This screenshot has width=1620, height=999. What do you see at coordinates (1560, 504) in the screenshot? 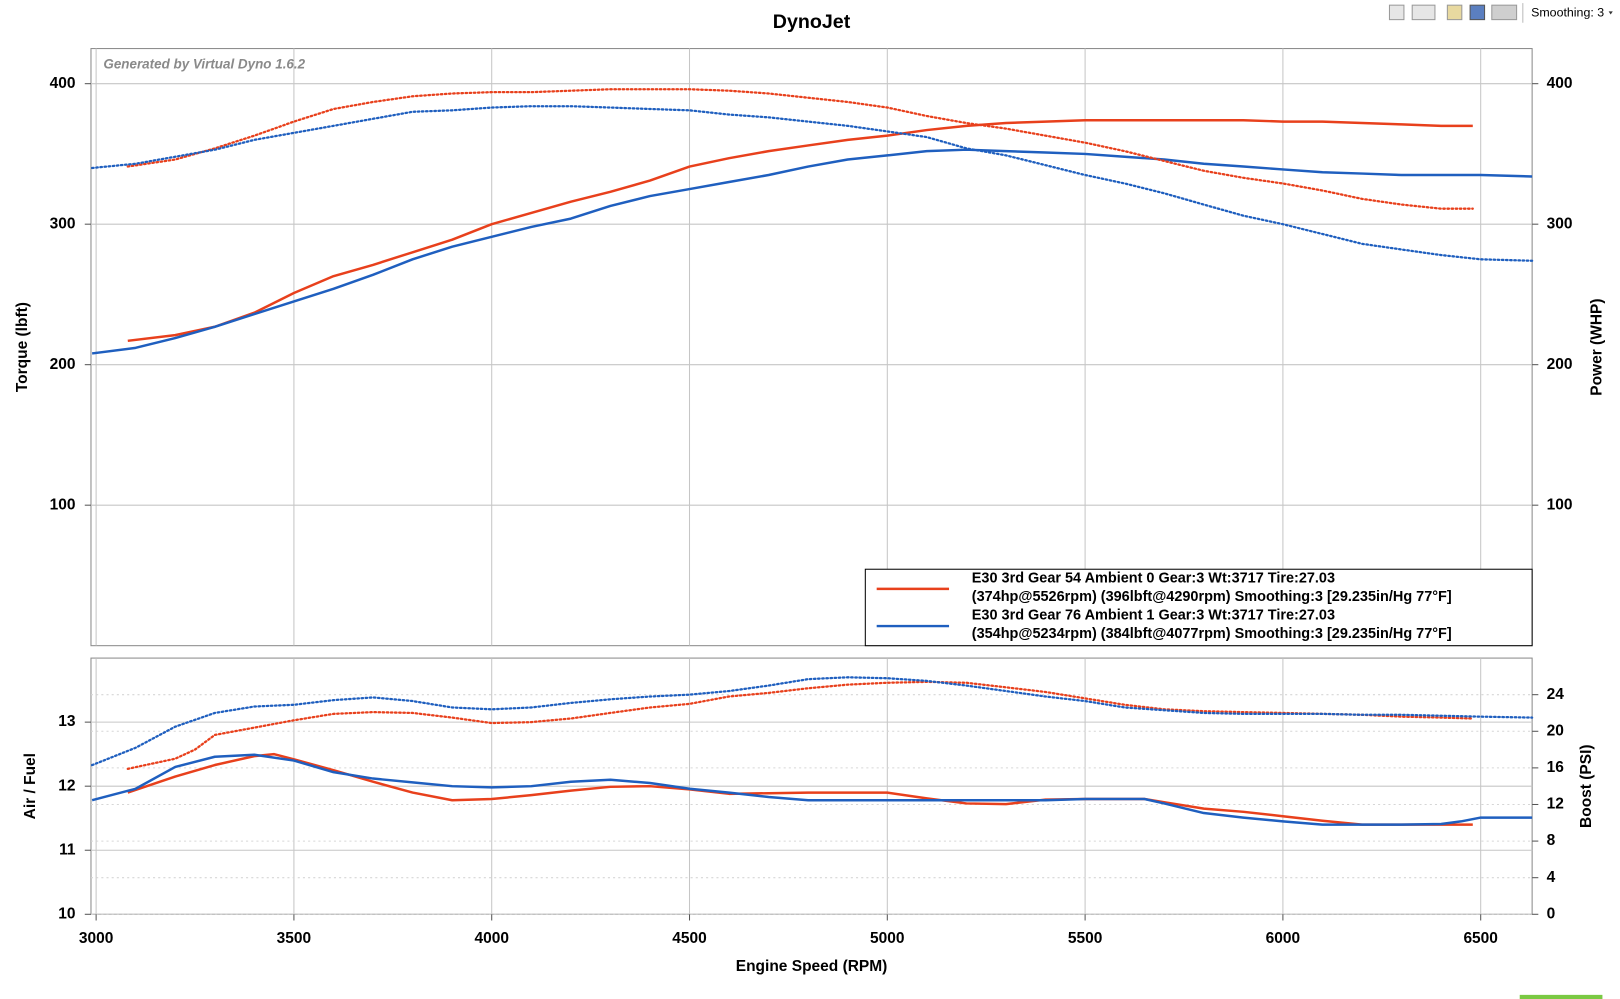
I see `y2-tick-label: 100` at bounding box center [1560, 504].